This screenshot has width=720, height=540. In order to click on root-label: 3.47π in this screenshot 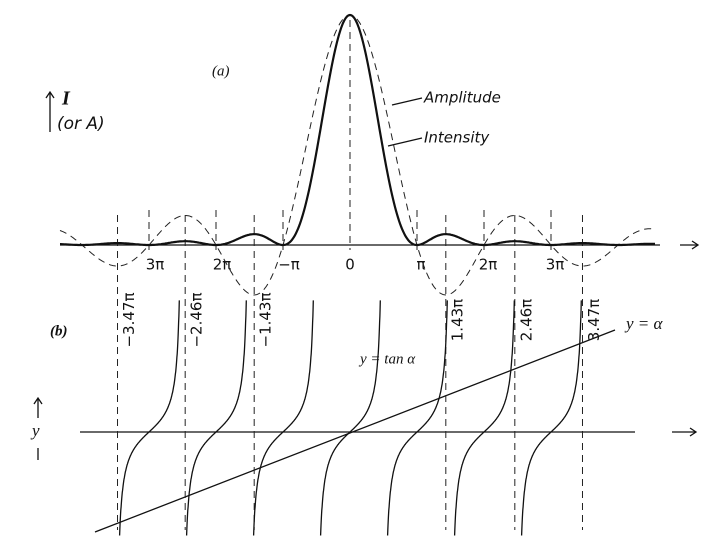, I will do `click(594, 320)`.